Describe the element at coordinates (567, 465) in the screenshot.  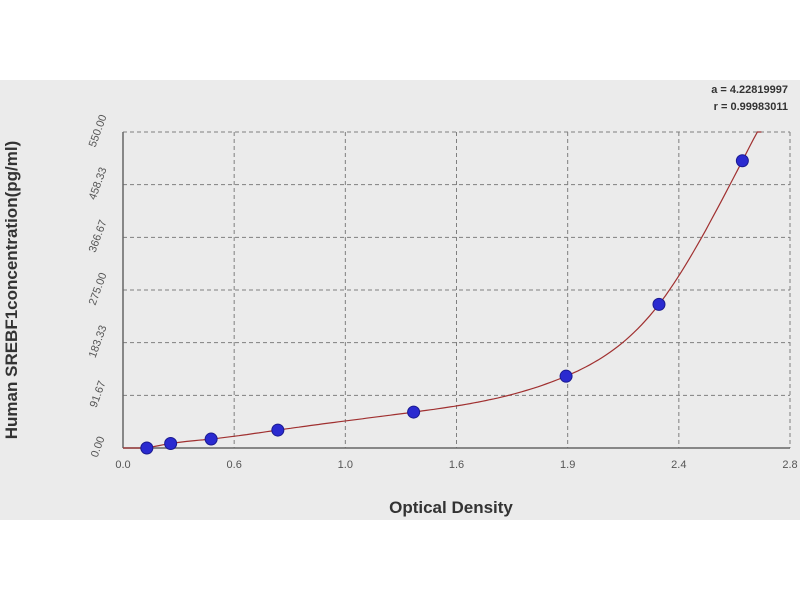
I see `x-tick-label: 1.9` at that location.